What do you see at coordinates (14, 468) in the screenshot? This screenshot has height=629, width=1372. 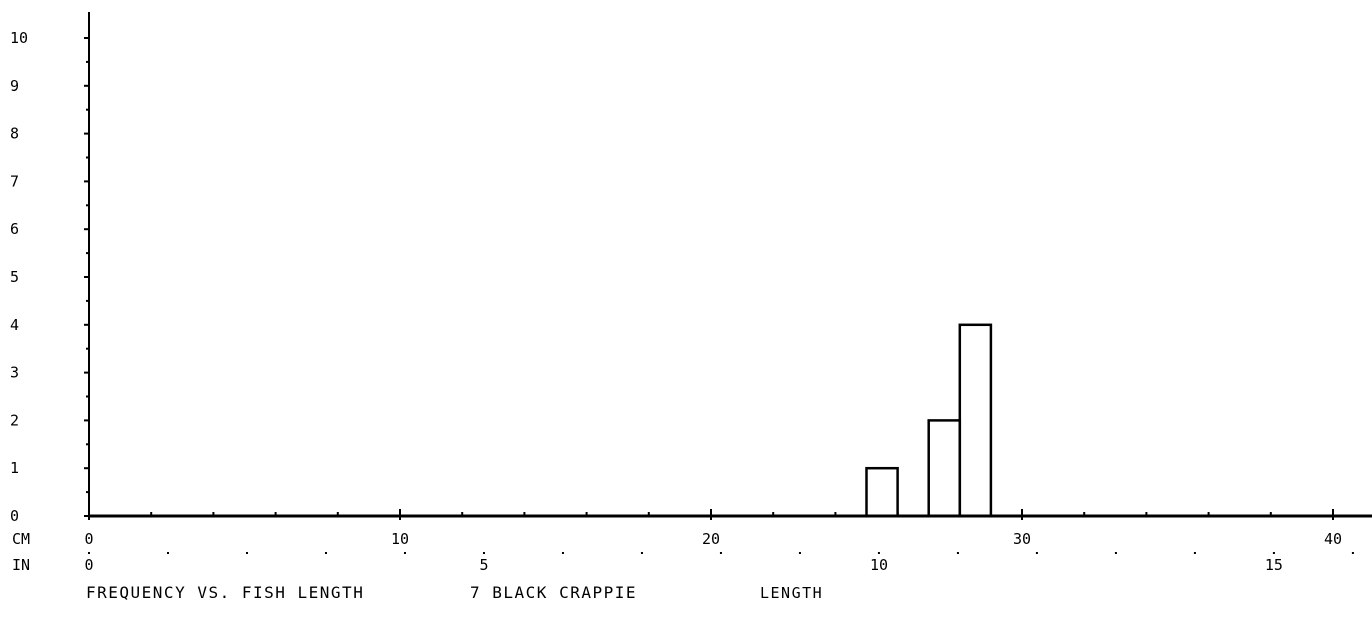 I see `y-tick-label: 1` at bounding box center [14, 468].